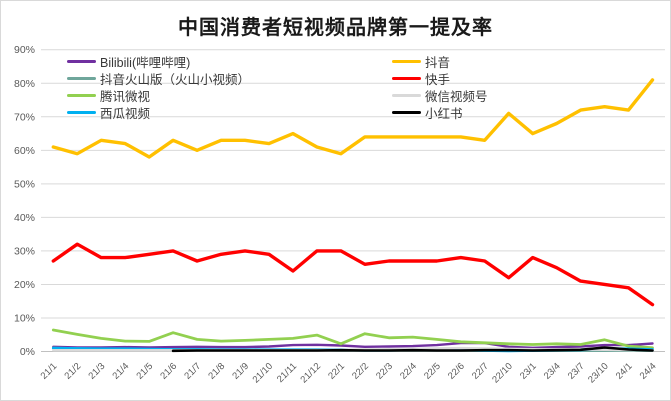 The width and height of the screenshot is (671, 401). What do you see at coordinates (73, 371) in the screenshot?
I see `x-tick-label: 21/2` at bounding box center [73, 371].